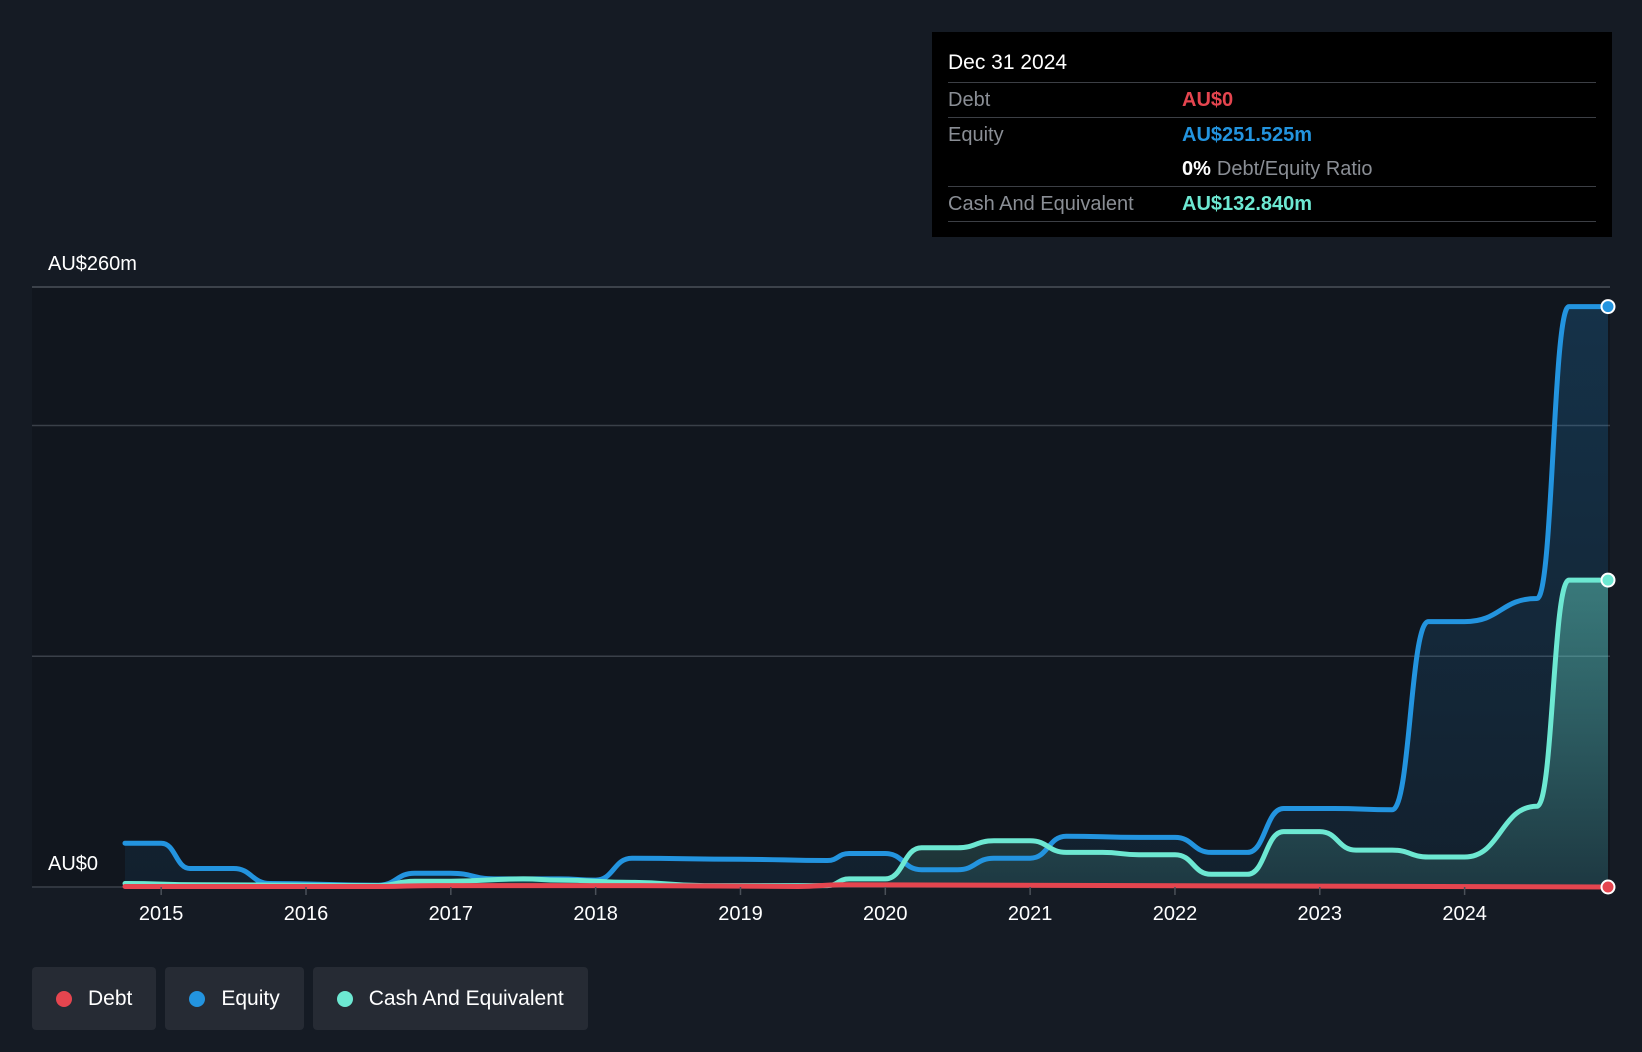 Image resolution: width=1642 pixels, height=1052 pixels. What do you see at coordinates (250, 998) in the screenshot?
I see `legend-equity-label: Equity` at bounding box center [250, 998].